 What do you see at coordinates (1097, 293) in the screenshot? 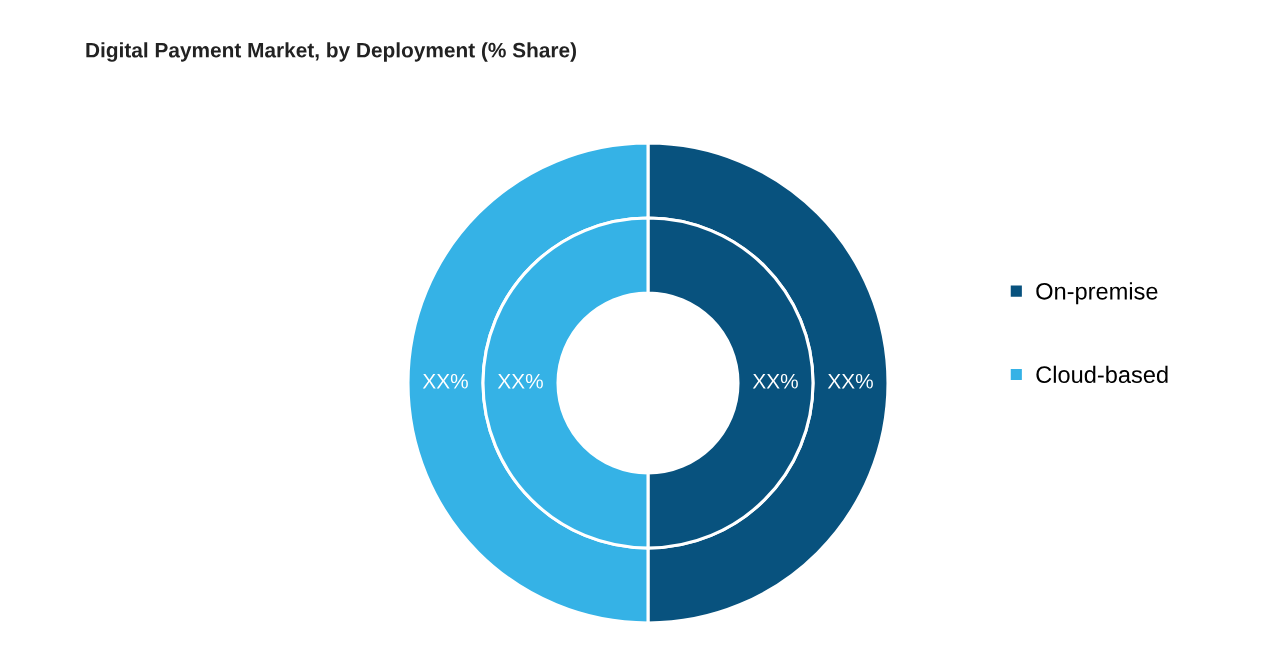
I see `legend-label: On-premise` at bounding box center [1097, 293].